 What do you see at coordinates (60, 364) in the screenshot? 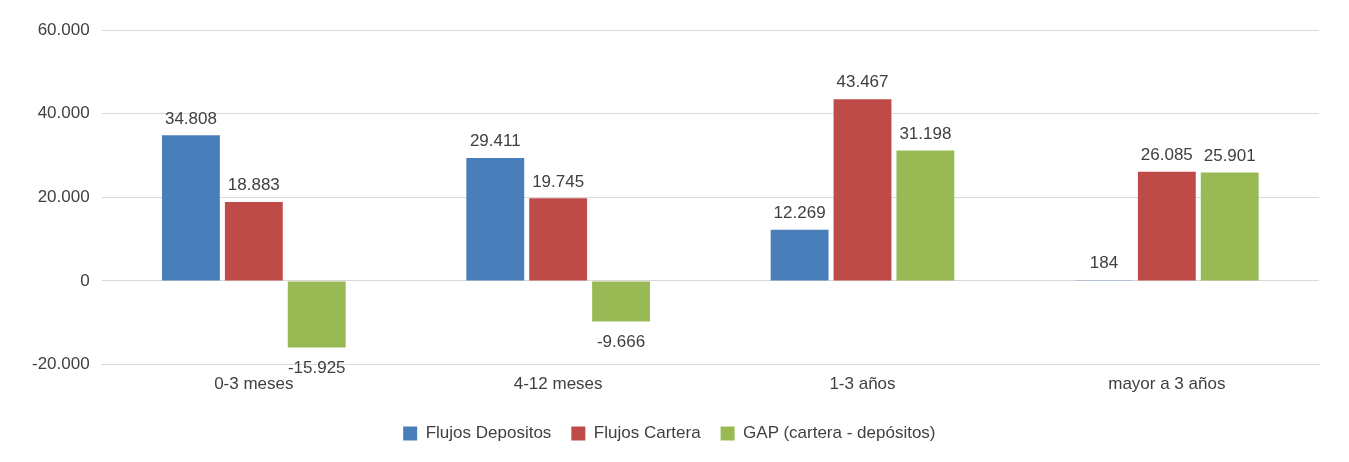
I see `y-tick-label: -20.000` at bounding box center [60, 364].